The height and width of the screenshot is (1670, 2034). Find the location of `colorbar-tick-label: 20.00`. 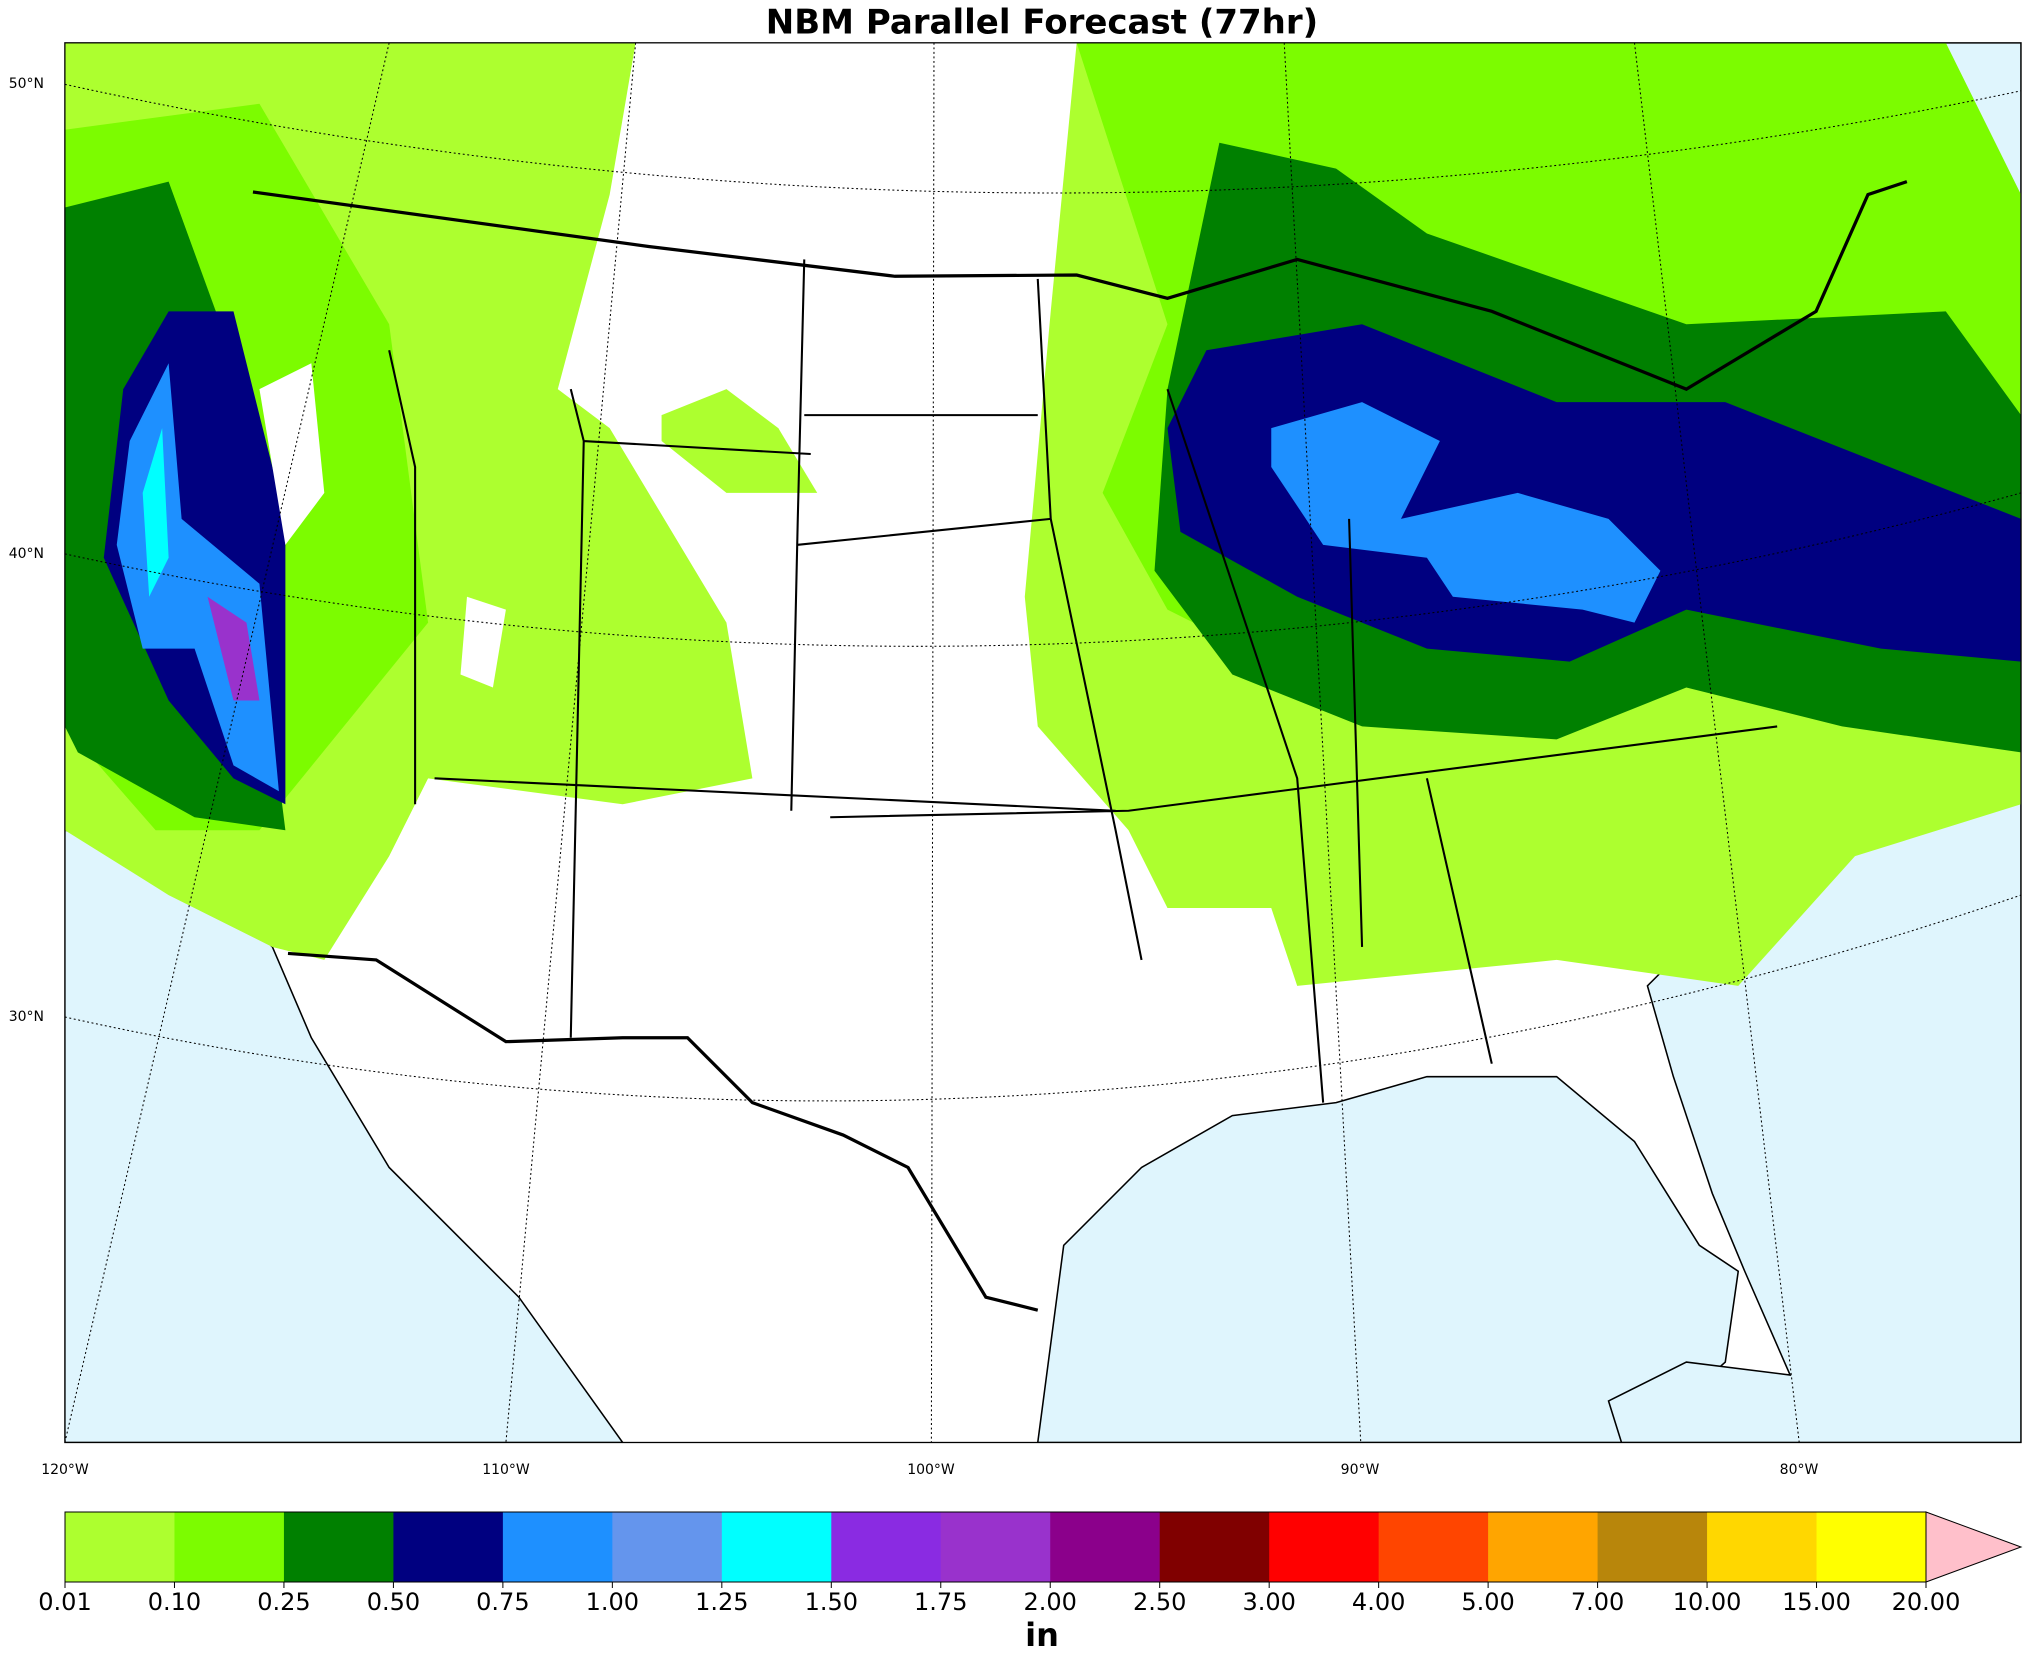

colorbar-tick-label: 20.00 is located at coordinates (1926, 1602).